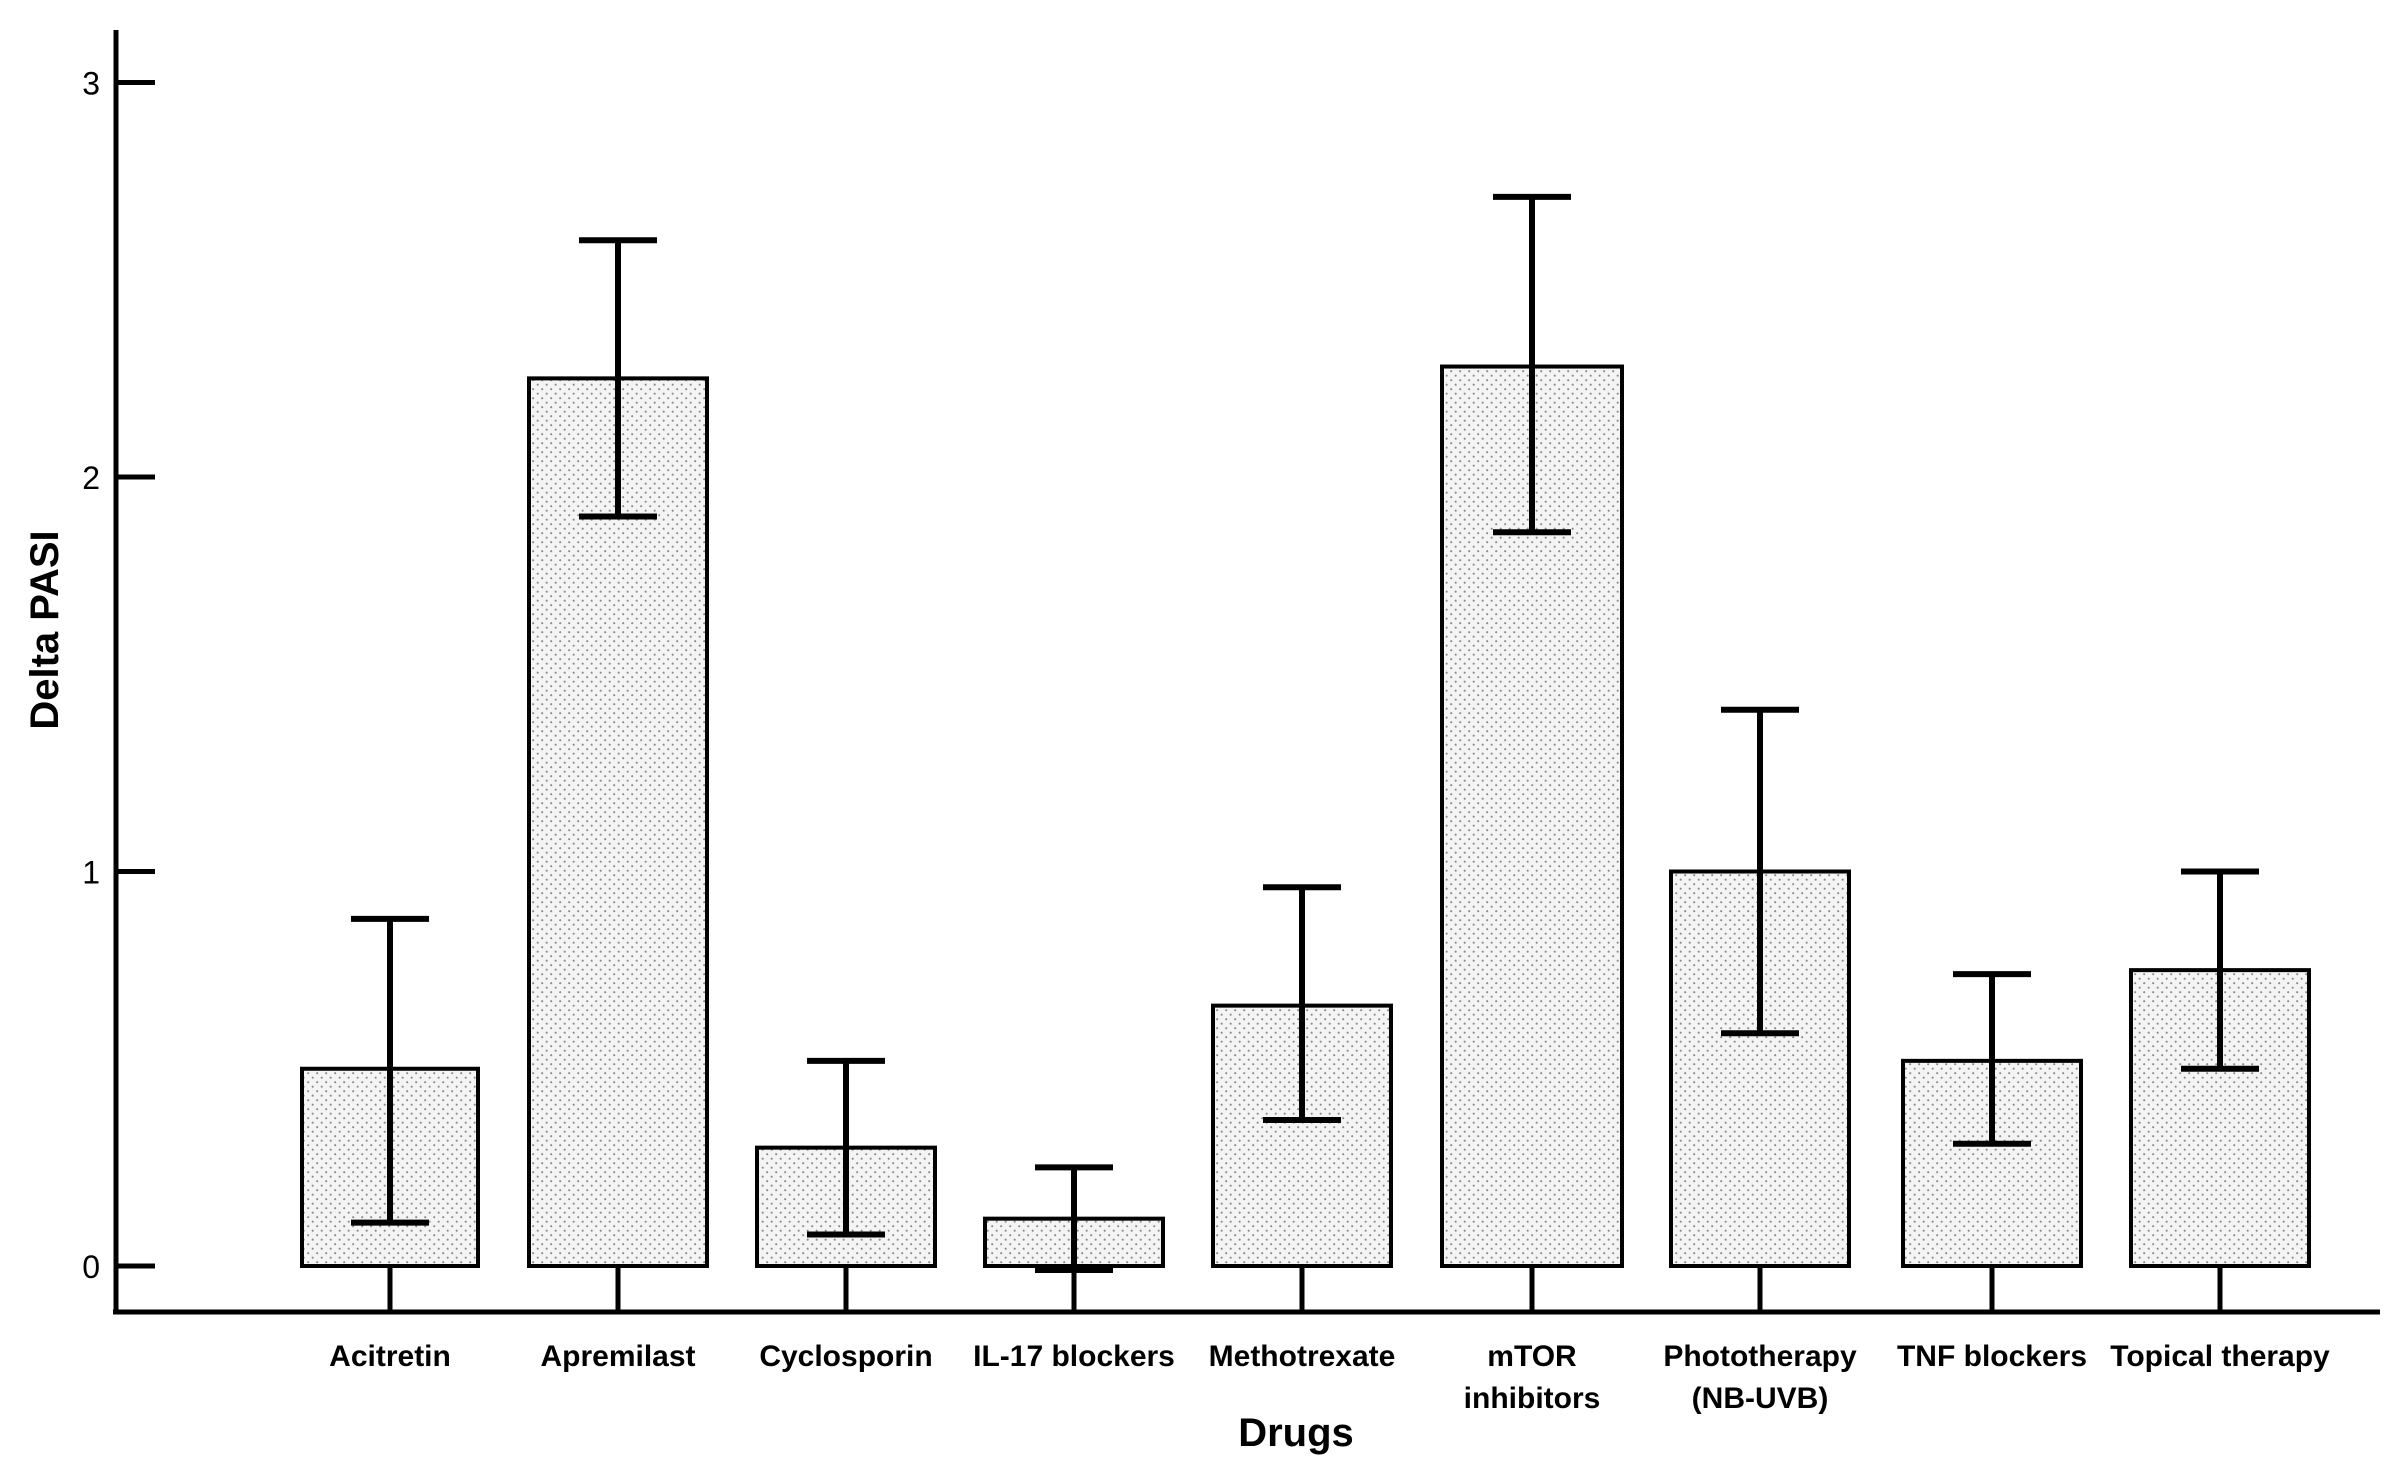  Describe the element at coordinates (91, 478) in the screenshot. I see `y-tick-label-2: 2` at that location.